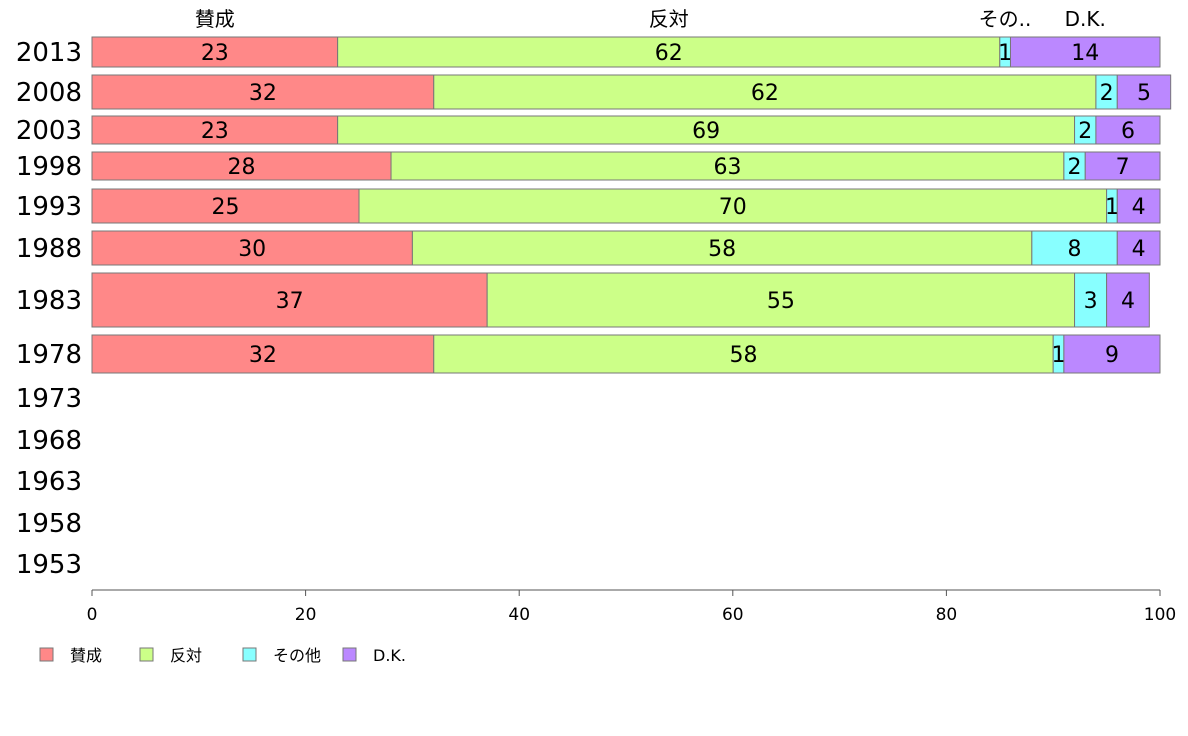  I want to click on bar-value-1998-series-2: 2, so click(1075, 167).